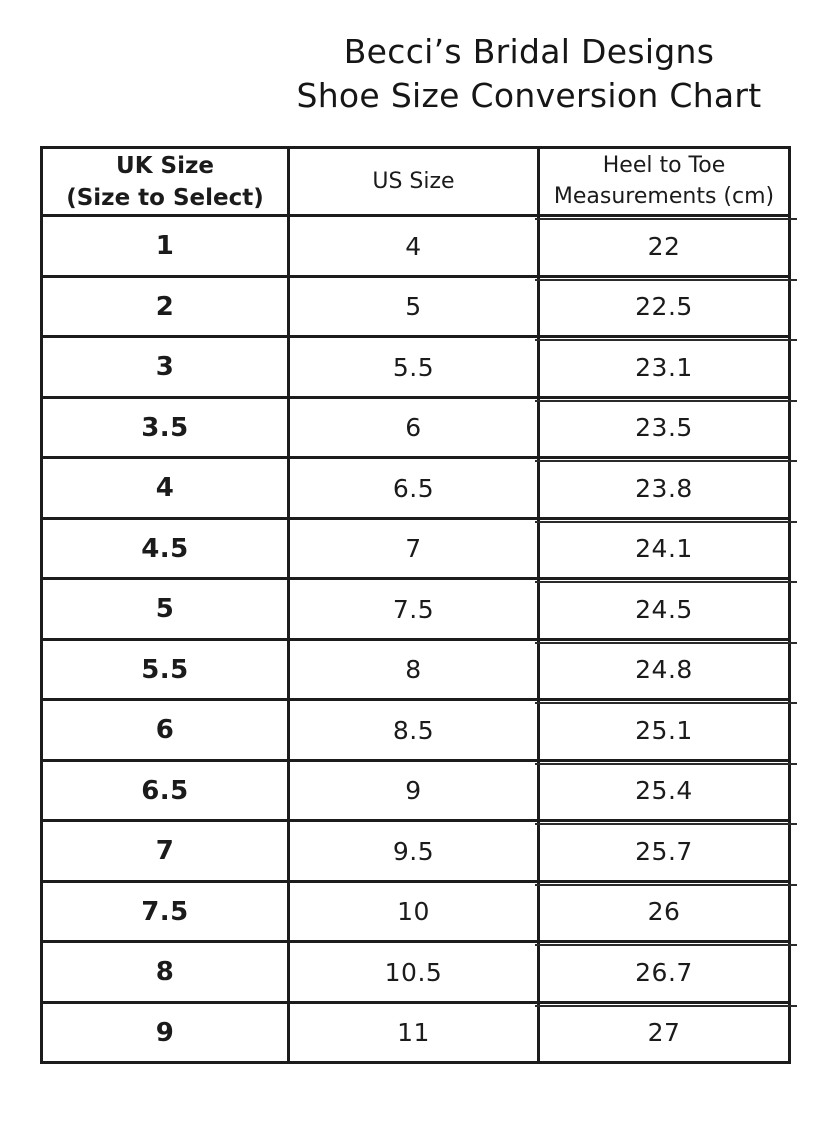  What do you see at coordinates (664, 166) in the screenshot?
I see `header-cm-line1: Heel to Toe` at bounding box center [664, 166].